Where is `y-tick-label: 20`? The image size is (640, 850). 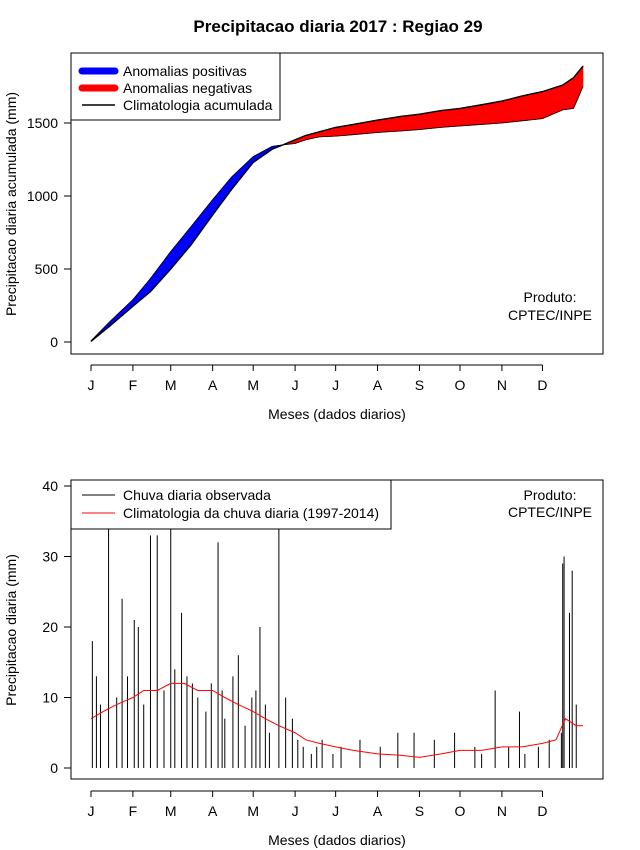 y-tick-label: 20 is located at coordinates (50, 627).